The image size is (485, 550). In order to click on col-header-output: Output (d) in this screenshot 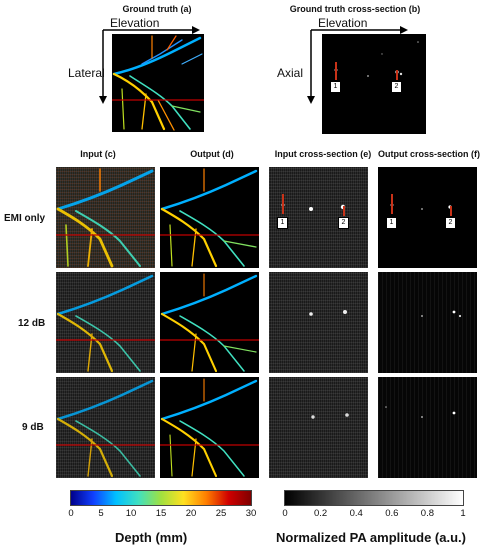, I will do `click(212, 154)`.